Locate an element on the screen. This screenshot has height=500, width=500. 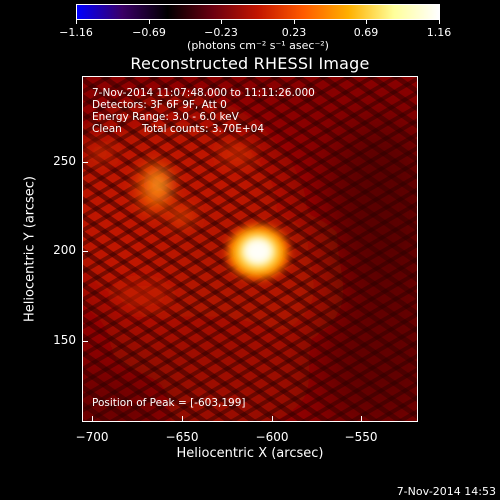
colorbar-tick-label: 0.23 is located at coordinates (294, 32).